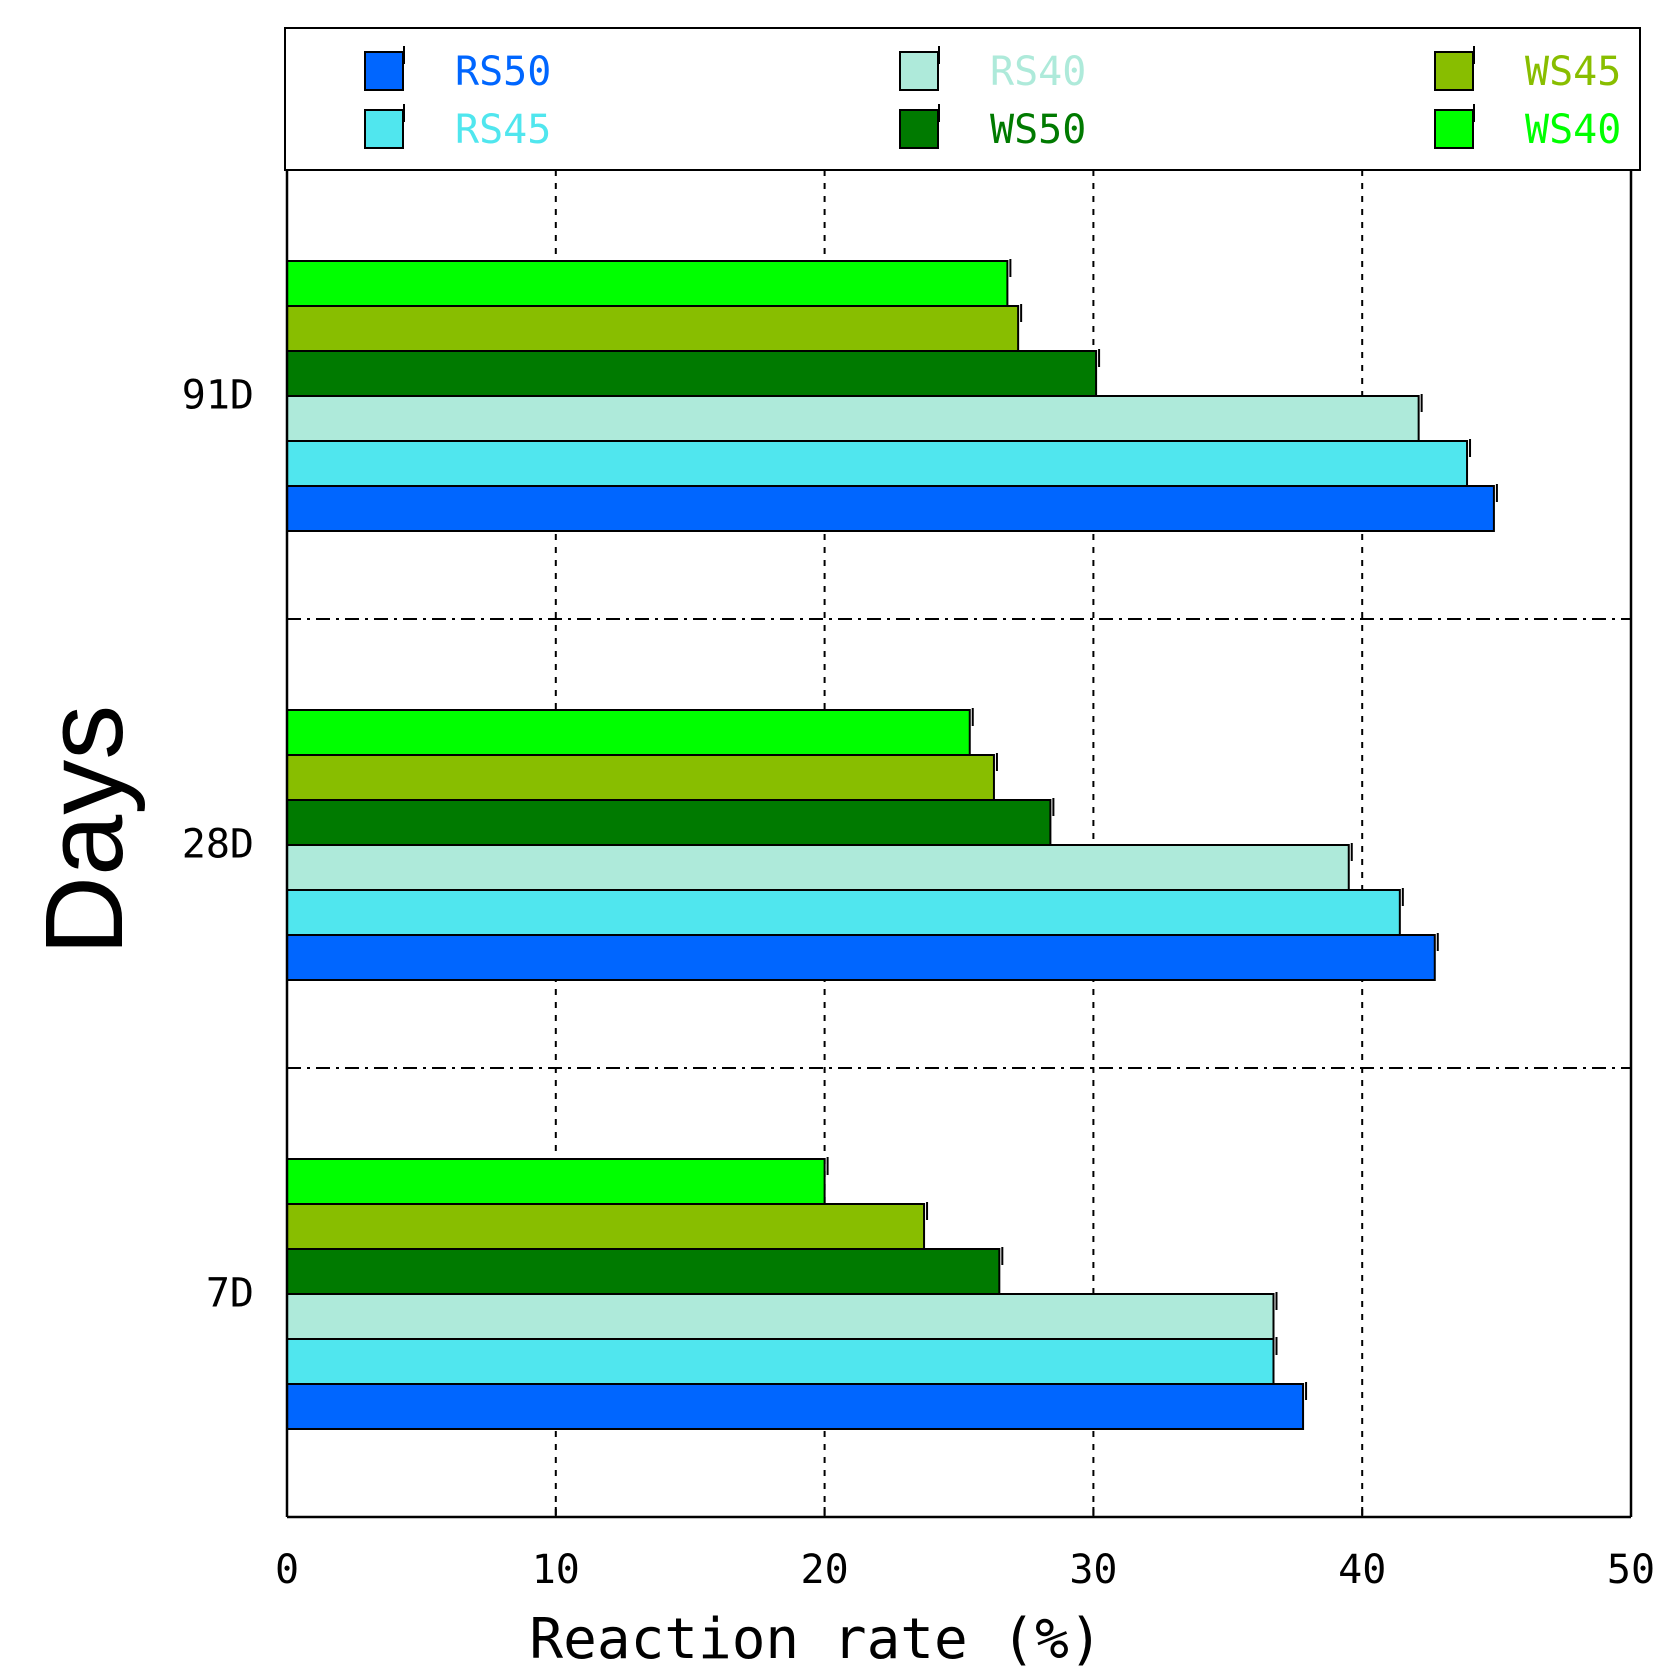 The height and width of the screenshot is (1676, 1676). What do you see at coordinates (84, 830) in the screenshot?
I see `y-axis-title: Days` at bounding box center [84, 830].